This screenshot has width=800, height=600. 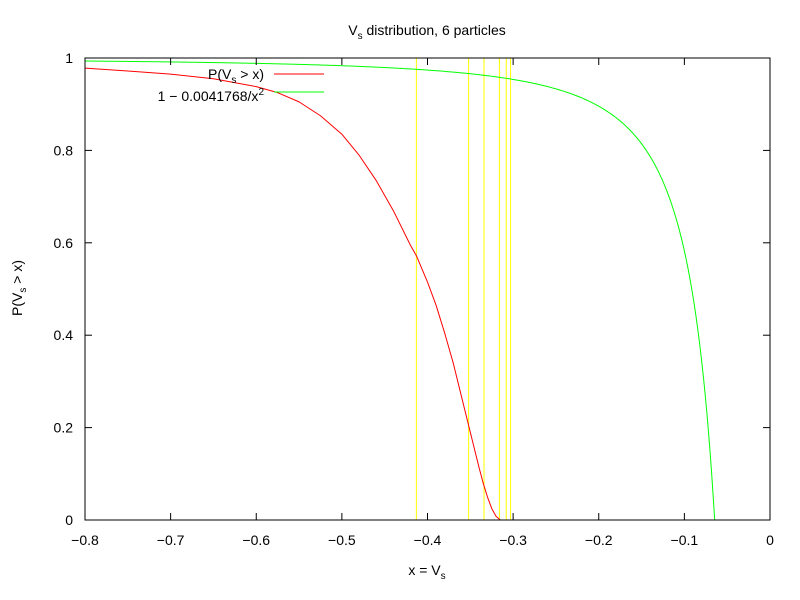 I want to click on x-tick-label-5: −0.3, so click(x=513, y=540).